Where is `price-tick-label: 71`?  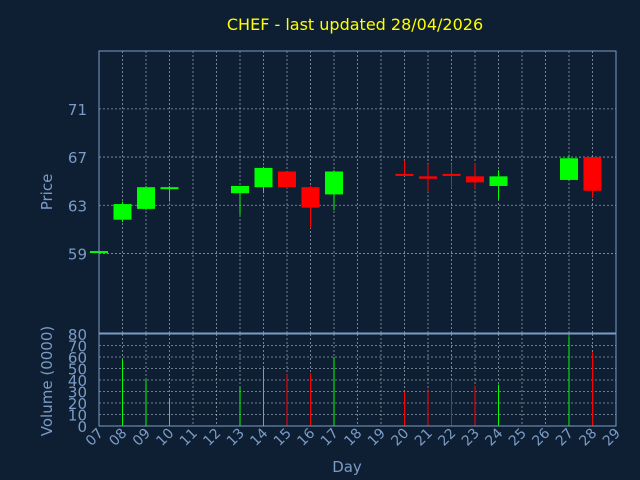
price-tick-label: 71 is located at coordinates (77, 110).